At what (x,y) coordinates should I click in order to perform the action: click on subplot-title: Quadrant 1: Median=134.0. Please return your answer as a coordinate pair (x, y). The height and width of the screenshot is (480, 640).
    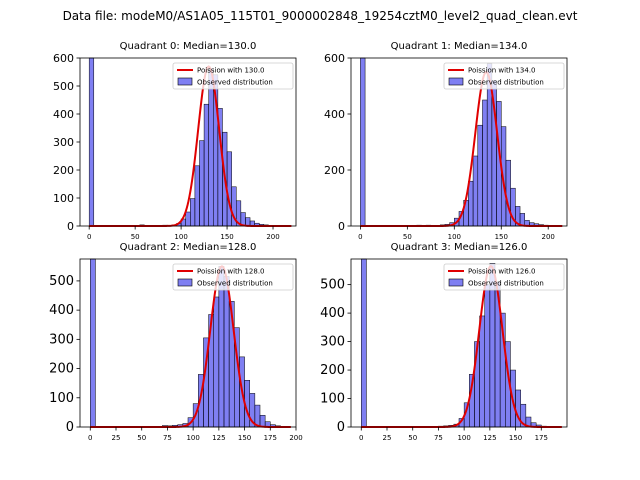
    Looking at the image, I should click on (459, 46).